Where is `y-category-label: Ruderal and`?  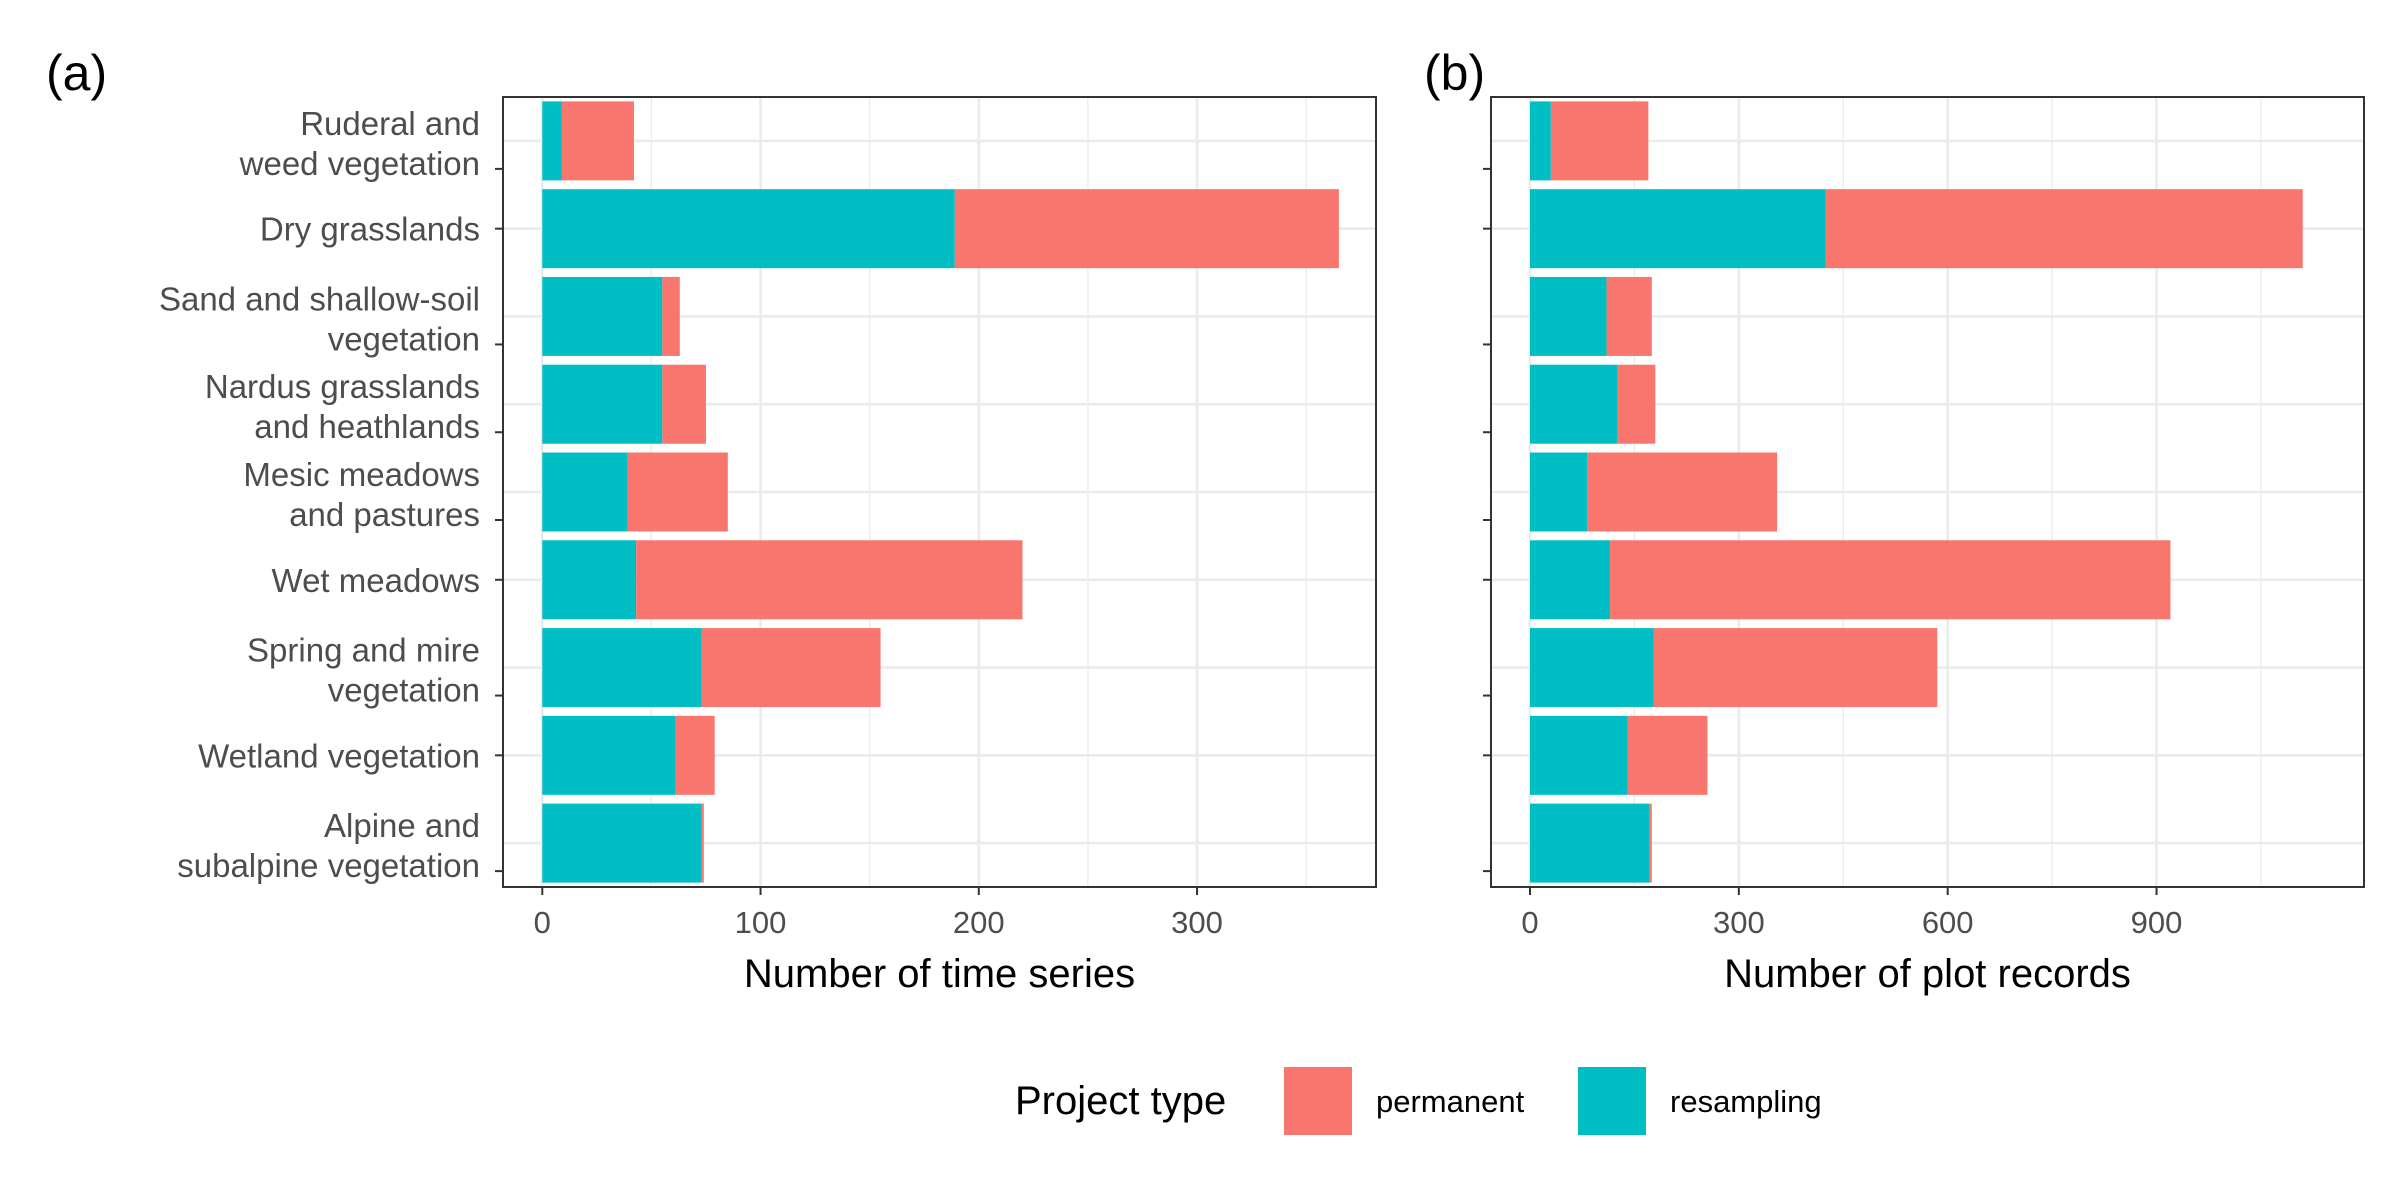
y-category-label: Ruderal and is located at coordinates (390, 123).